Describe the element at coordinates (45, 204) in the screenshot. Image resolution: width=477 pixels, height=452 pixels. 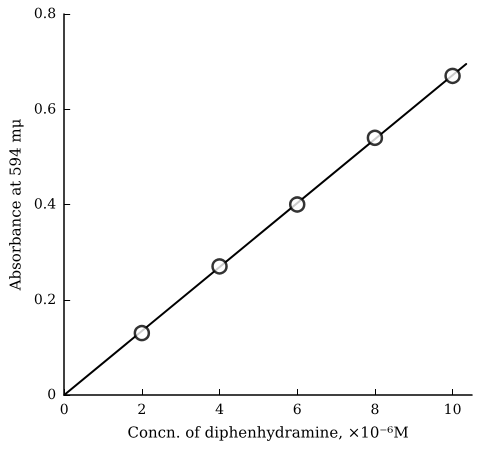
I see `y-tick-label: 0.4` at that location.